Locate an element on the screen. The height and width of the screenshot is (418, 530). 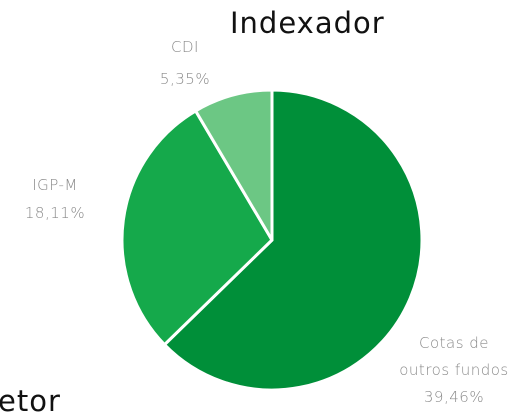
slice-label: Cotas de outros fundos is located at coordinates (454, 356).